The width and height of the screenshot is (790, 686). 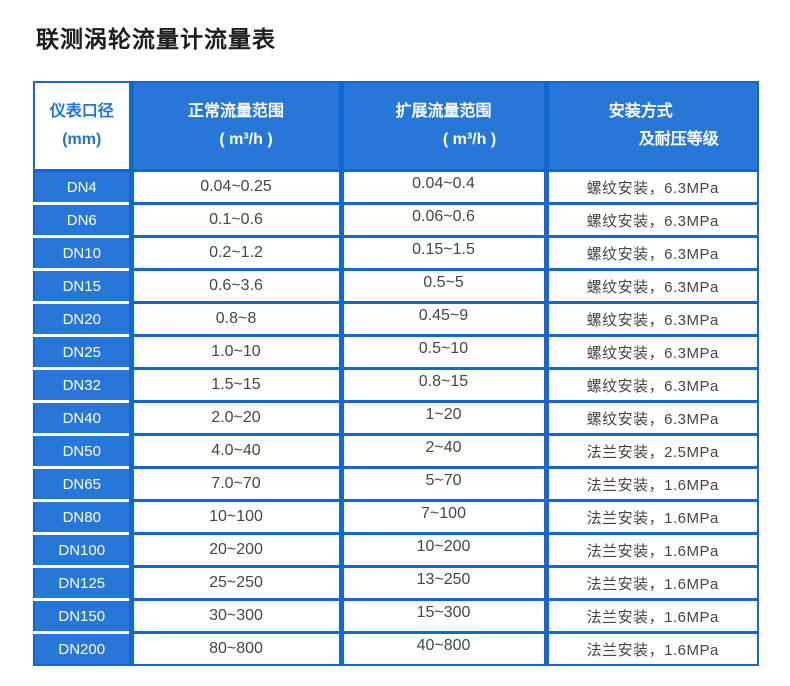 I want to click on cell-diameter: DN40, so click(x=83, y=418).